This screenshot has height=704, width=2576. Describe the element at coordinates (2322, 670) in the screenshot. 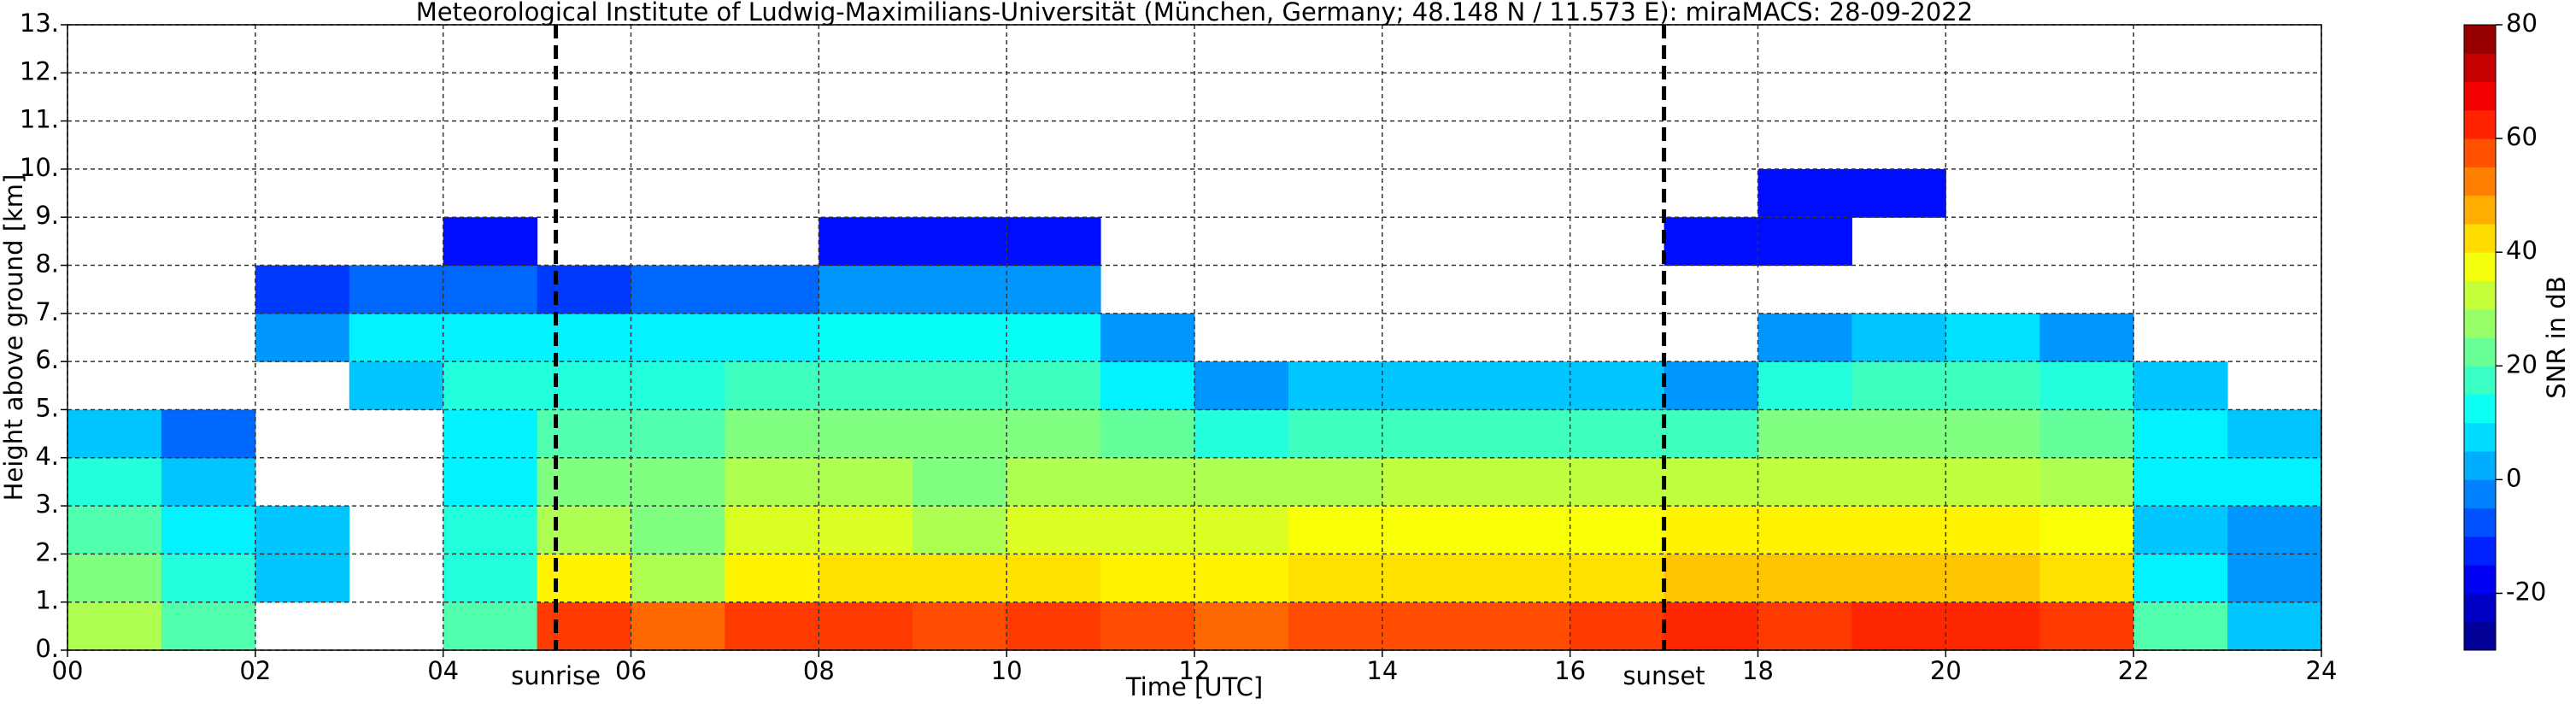

I see `x-tick-label: 24` at that location.